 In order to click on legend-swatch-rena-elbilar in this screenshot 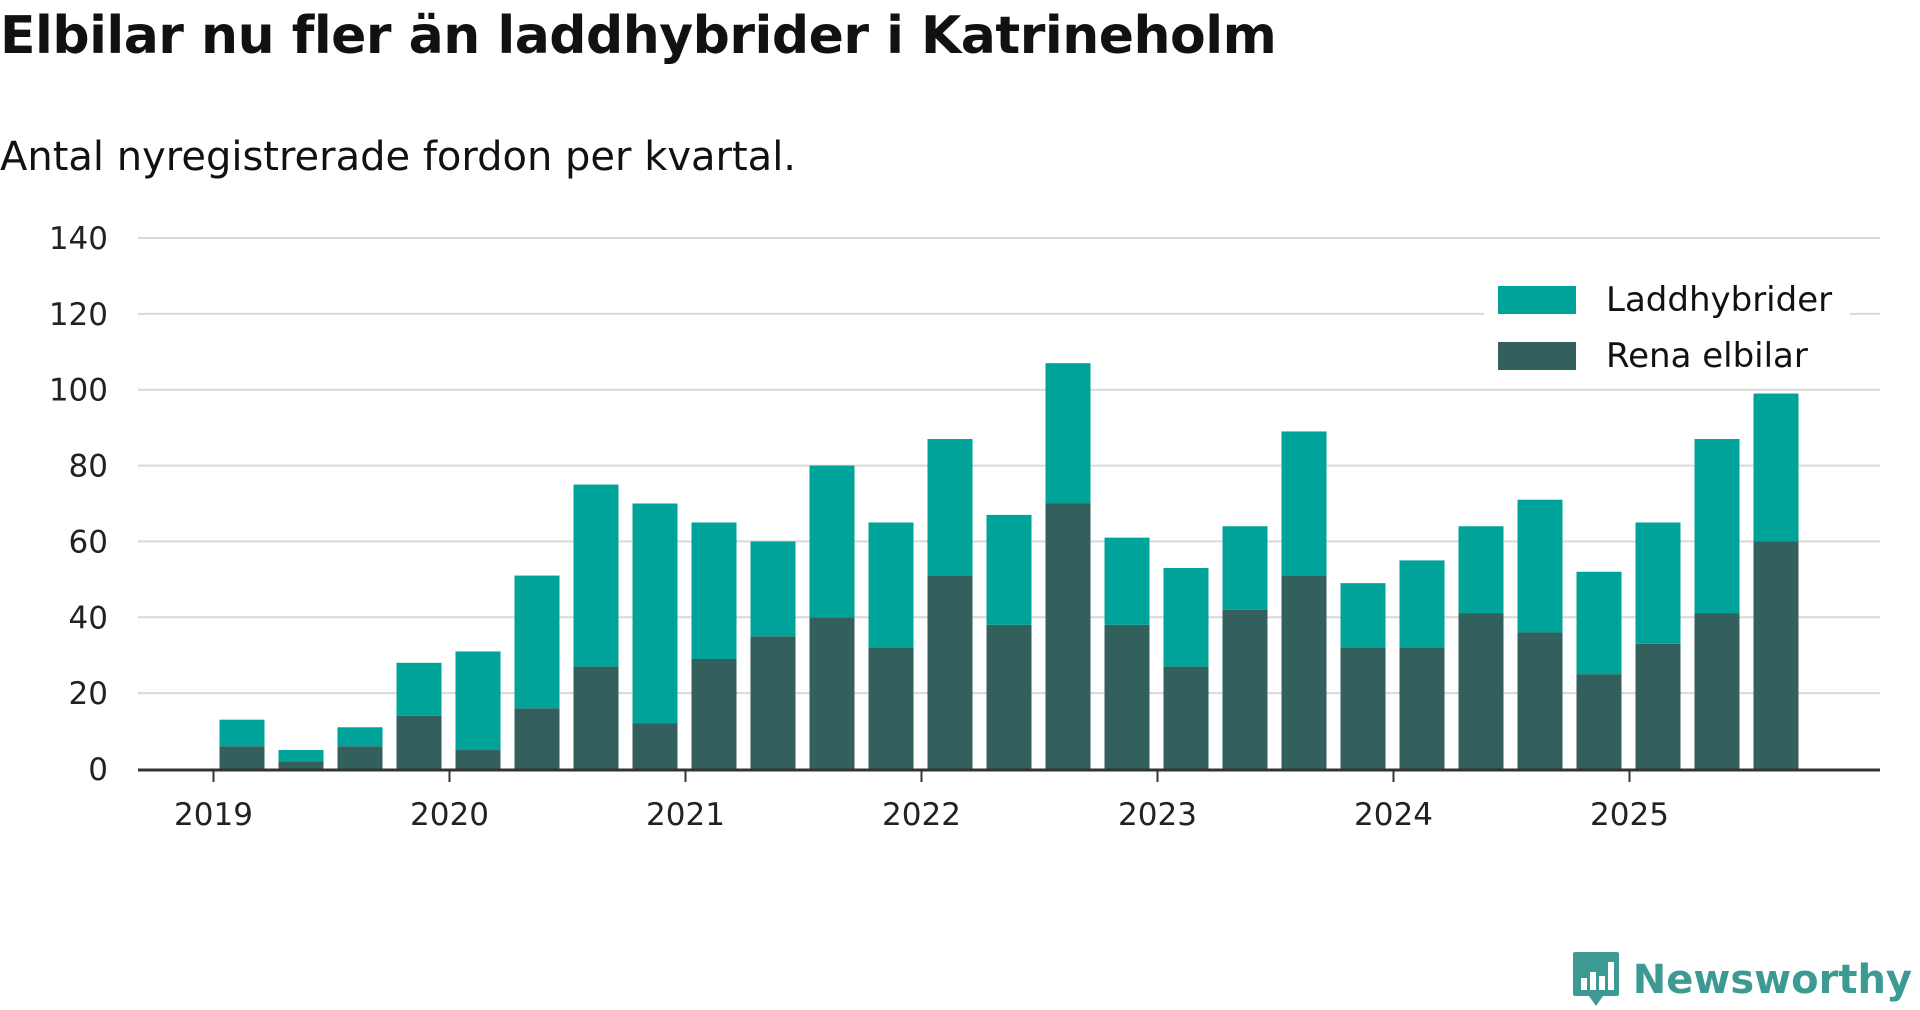, I will do `click(1537, 356)`.